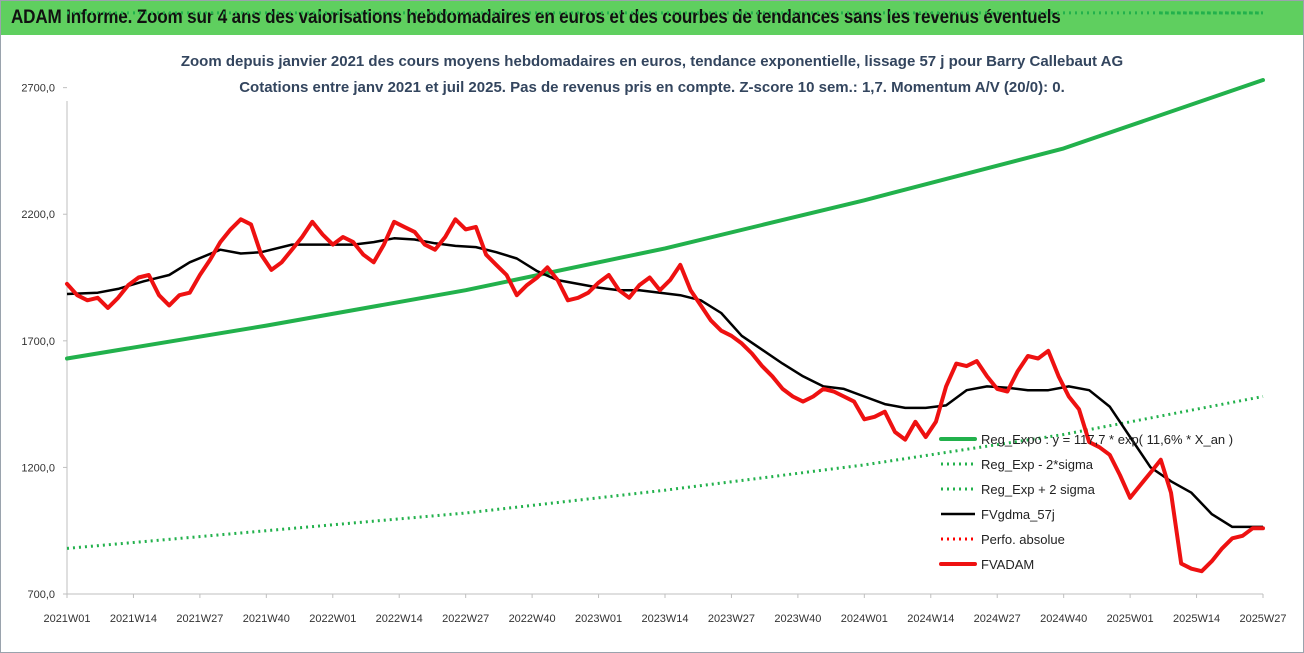 This screenshot has width=1304, height=653. Describe the element at coordinates (930, 619) in the screenshot. I see `x-tick-label: 2024W14` at that location.